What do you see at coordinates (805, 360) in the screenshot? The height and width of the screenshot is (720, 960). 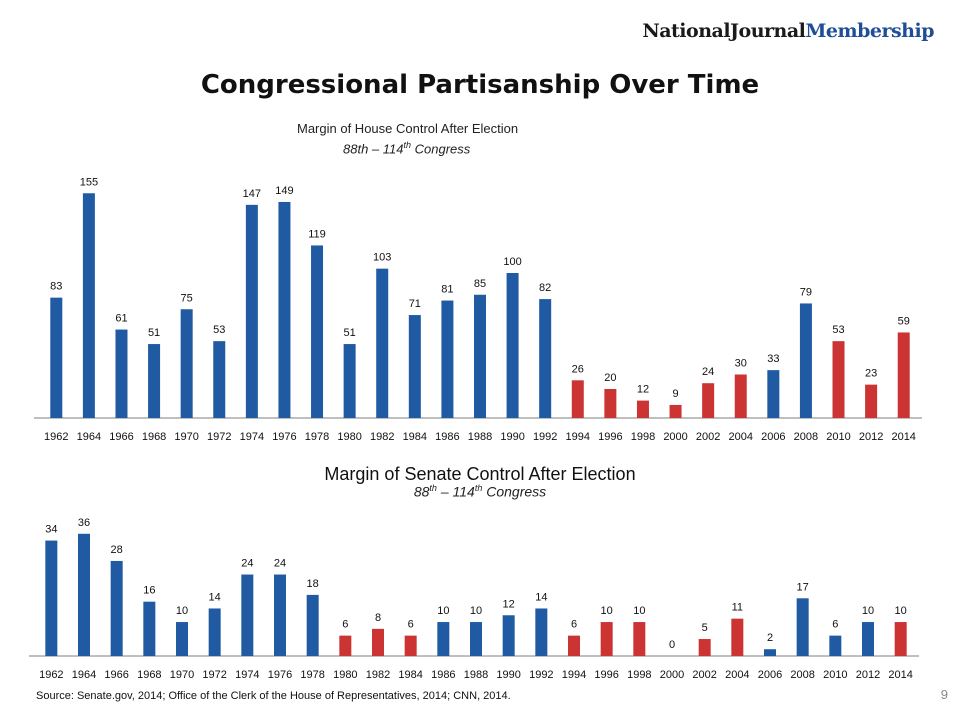 I see `house-bar-2008` at bounding box center [805, 360].